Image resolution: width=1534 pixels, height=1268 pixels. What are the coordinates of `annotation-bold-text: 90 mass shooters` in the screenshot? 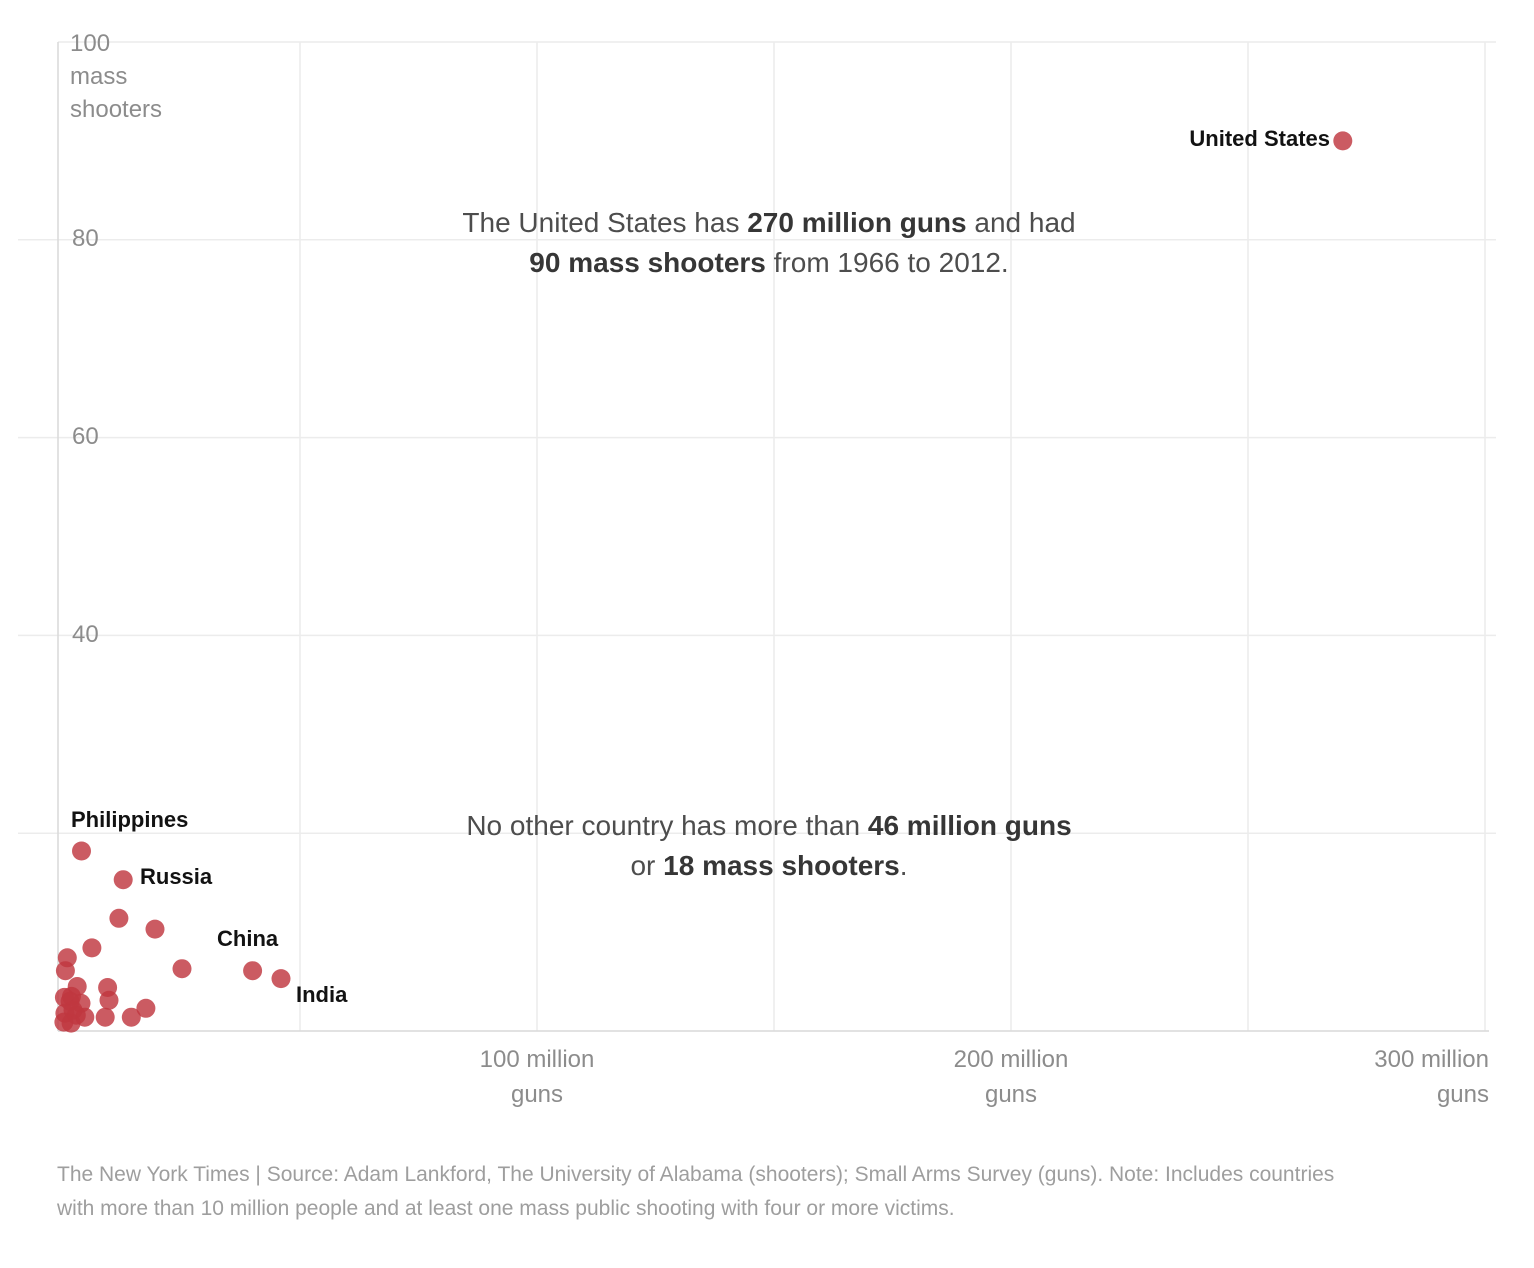 It's located at (647, 262).